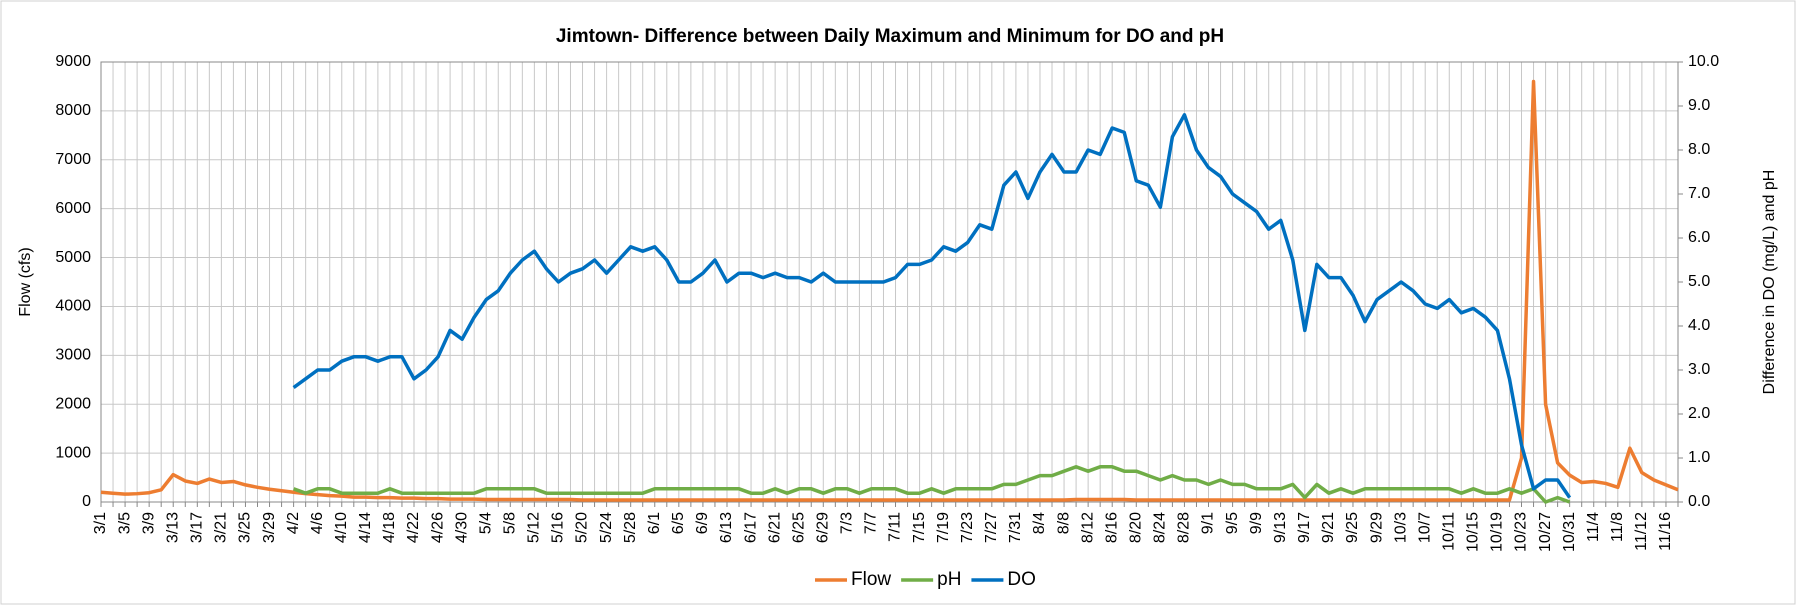  I want to click on x-tick-label: 5/28, so click(630, 527).